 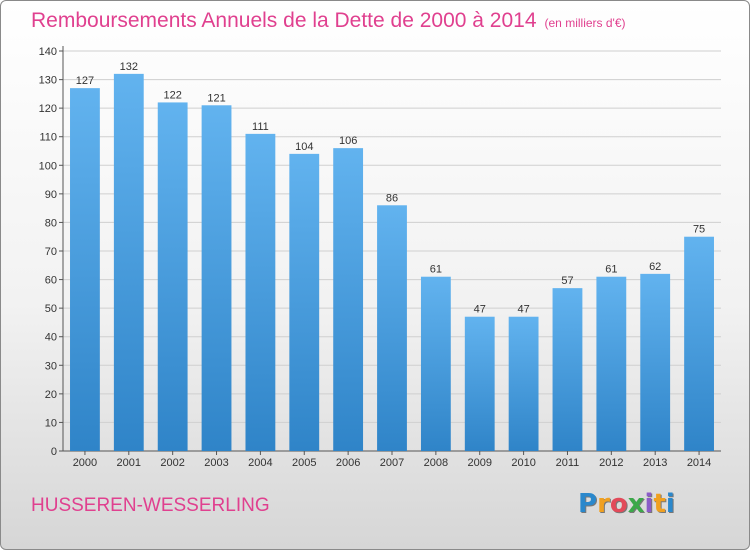 What do you see at coordinates (588, 504) in the screenshot?
I see `logo-letter: P` at bounding box center [588, 504].